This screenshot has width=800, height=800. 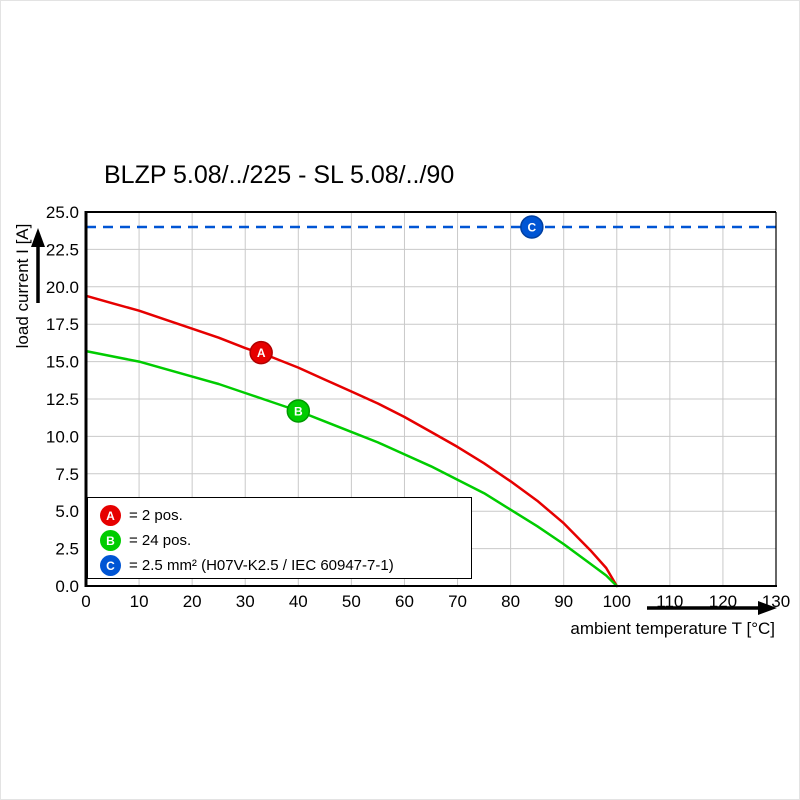 I want to click on svg-text: 17.5, so click(x=62, y=324).